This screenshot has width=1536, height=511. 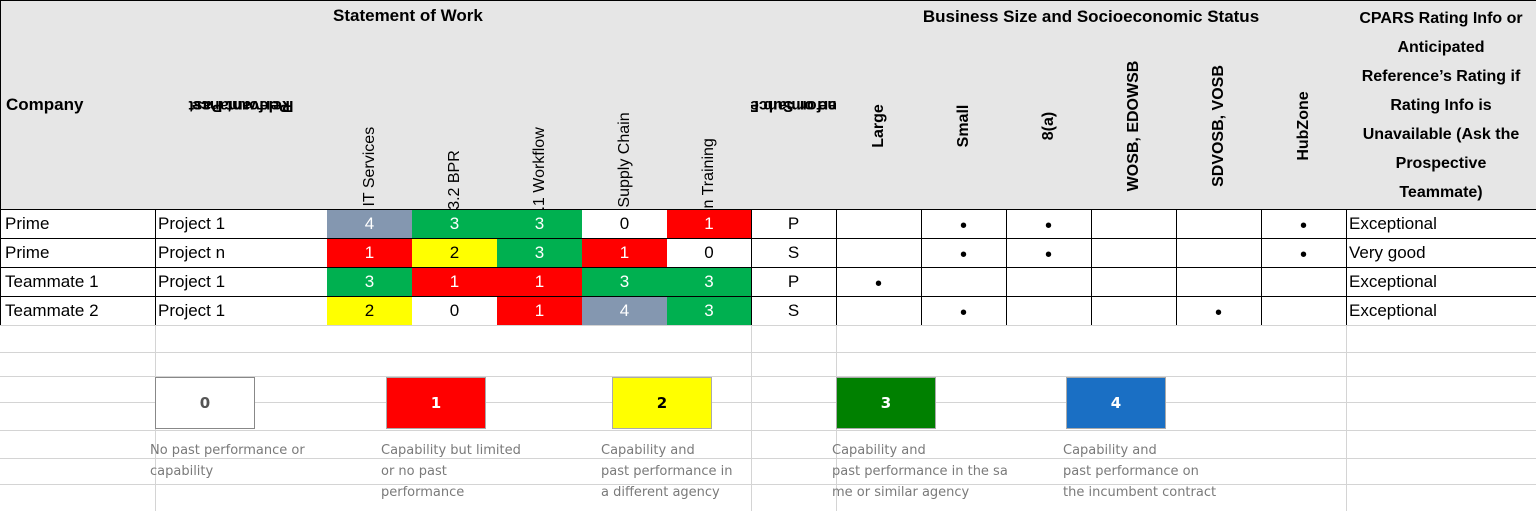 I want to click on legend-description-line: past performance in, so click(x=667, y=471).